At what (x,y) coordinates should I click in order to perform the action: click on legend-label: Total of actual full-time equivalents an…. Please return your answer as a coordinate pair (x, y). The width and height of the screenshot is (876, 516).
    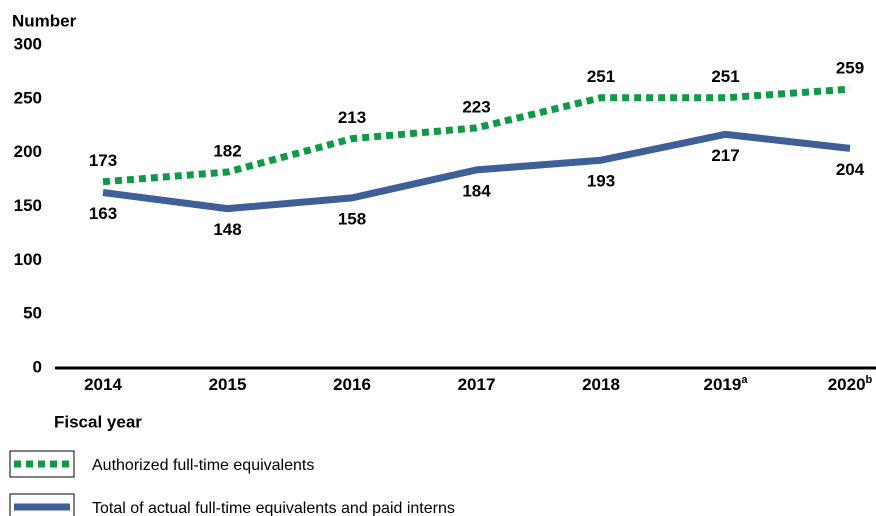
    Looking at the image, I should click on (273, 508).